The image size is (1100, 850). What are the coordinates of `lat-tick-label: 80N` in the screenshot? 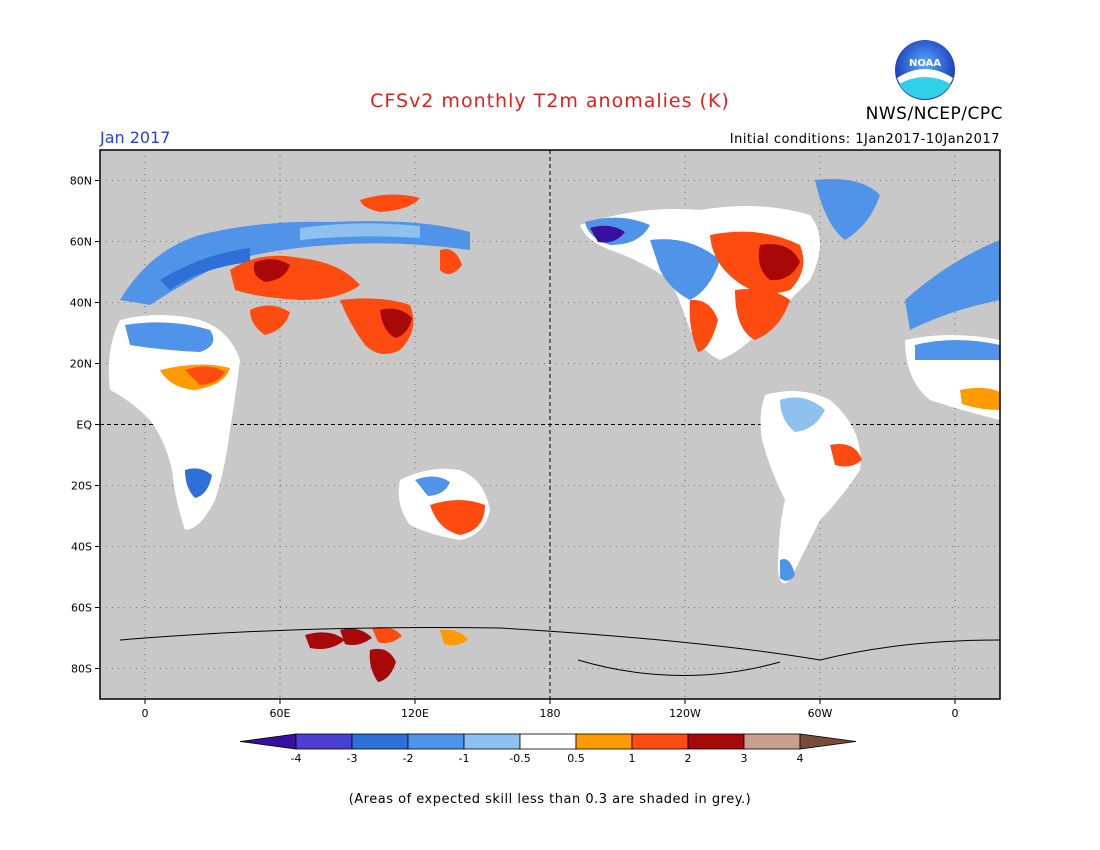 It's located at (81, 181).